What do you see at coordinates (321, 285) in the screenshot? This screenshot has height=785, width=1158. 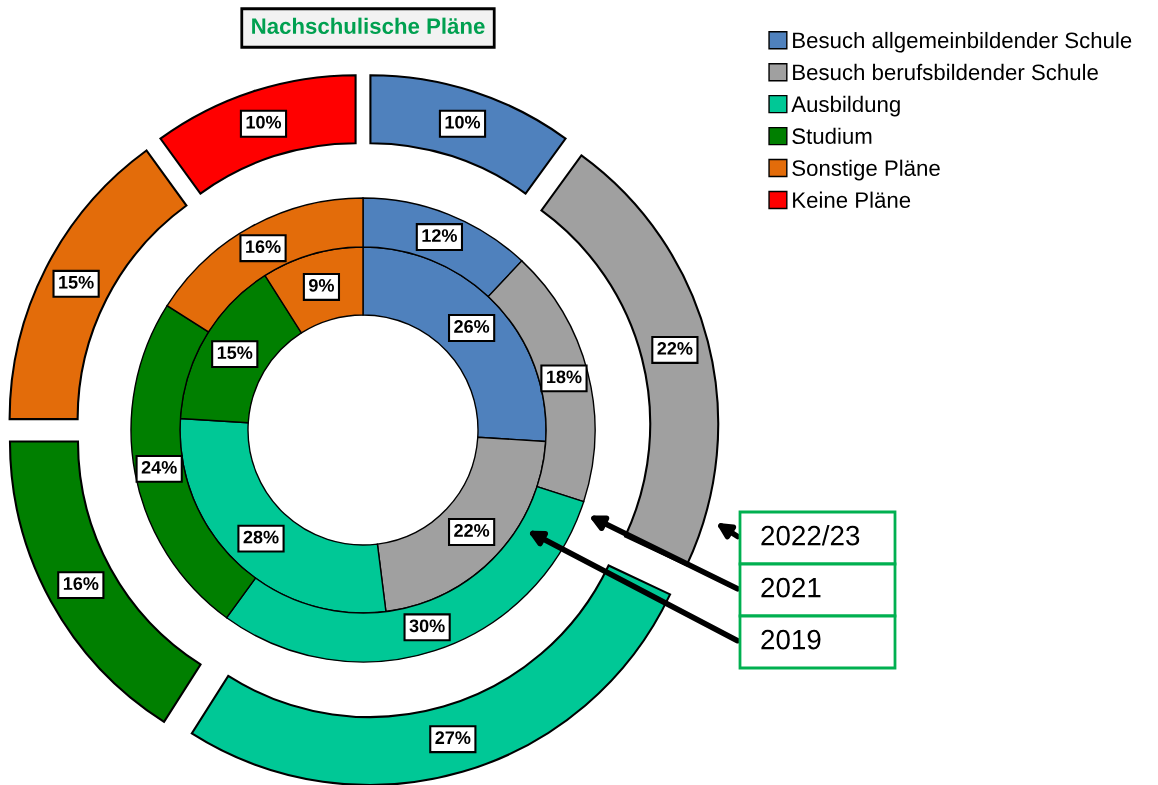 I see `data-label: 9%` at bounding box center [321, 285].